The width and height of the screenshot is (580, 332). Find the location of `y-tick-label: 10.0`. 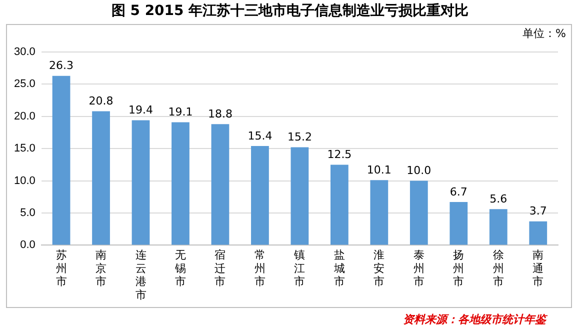

y-tick-label: 10.0 is located at coordinates (25, 180).